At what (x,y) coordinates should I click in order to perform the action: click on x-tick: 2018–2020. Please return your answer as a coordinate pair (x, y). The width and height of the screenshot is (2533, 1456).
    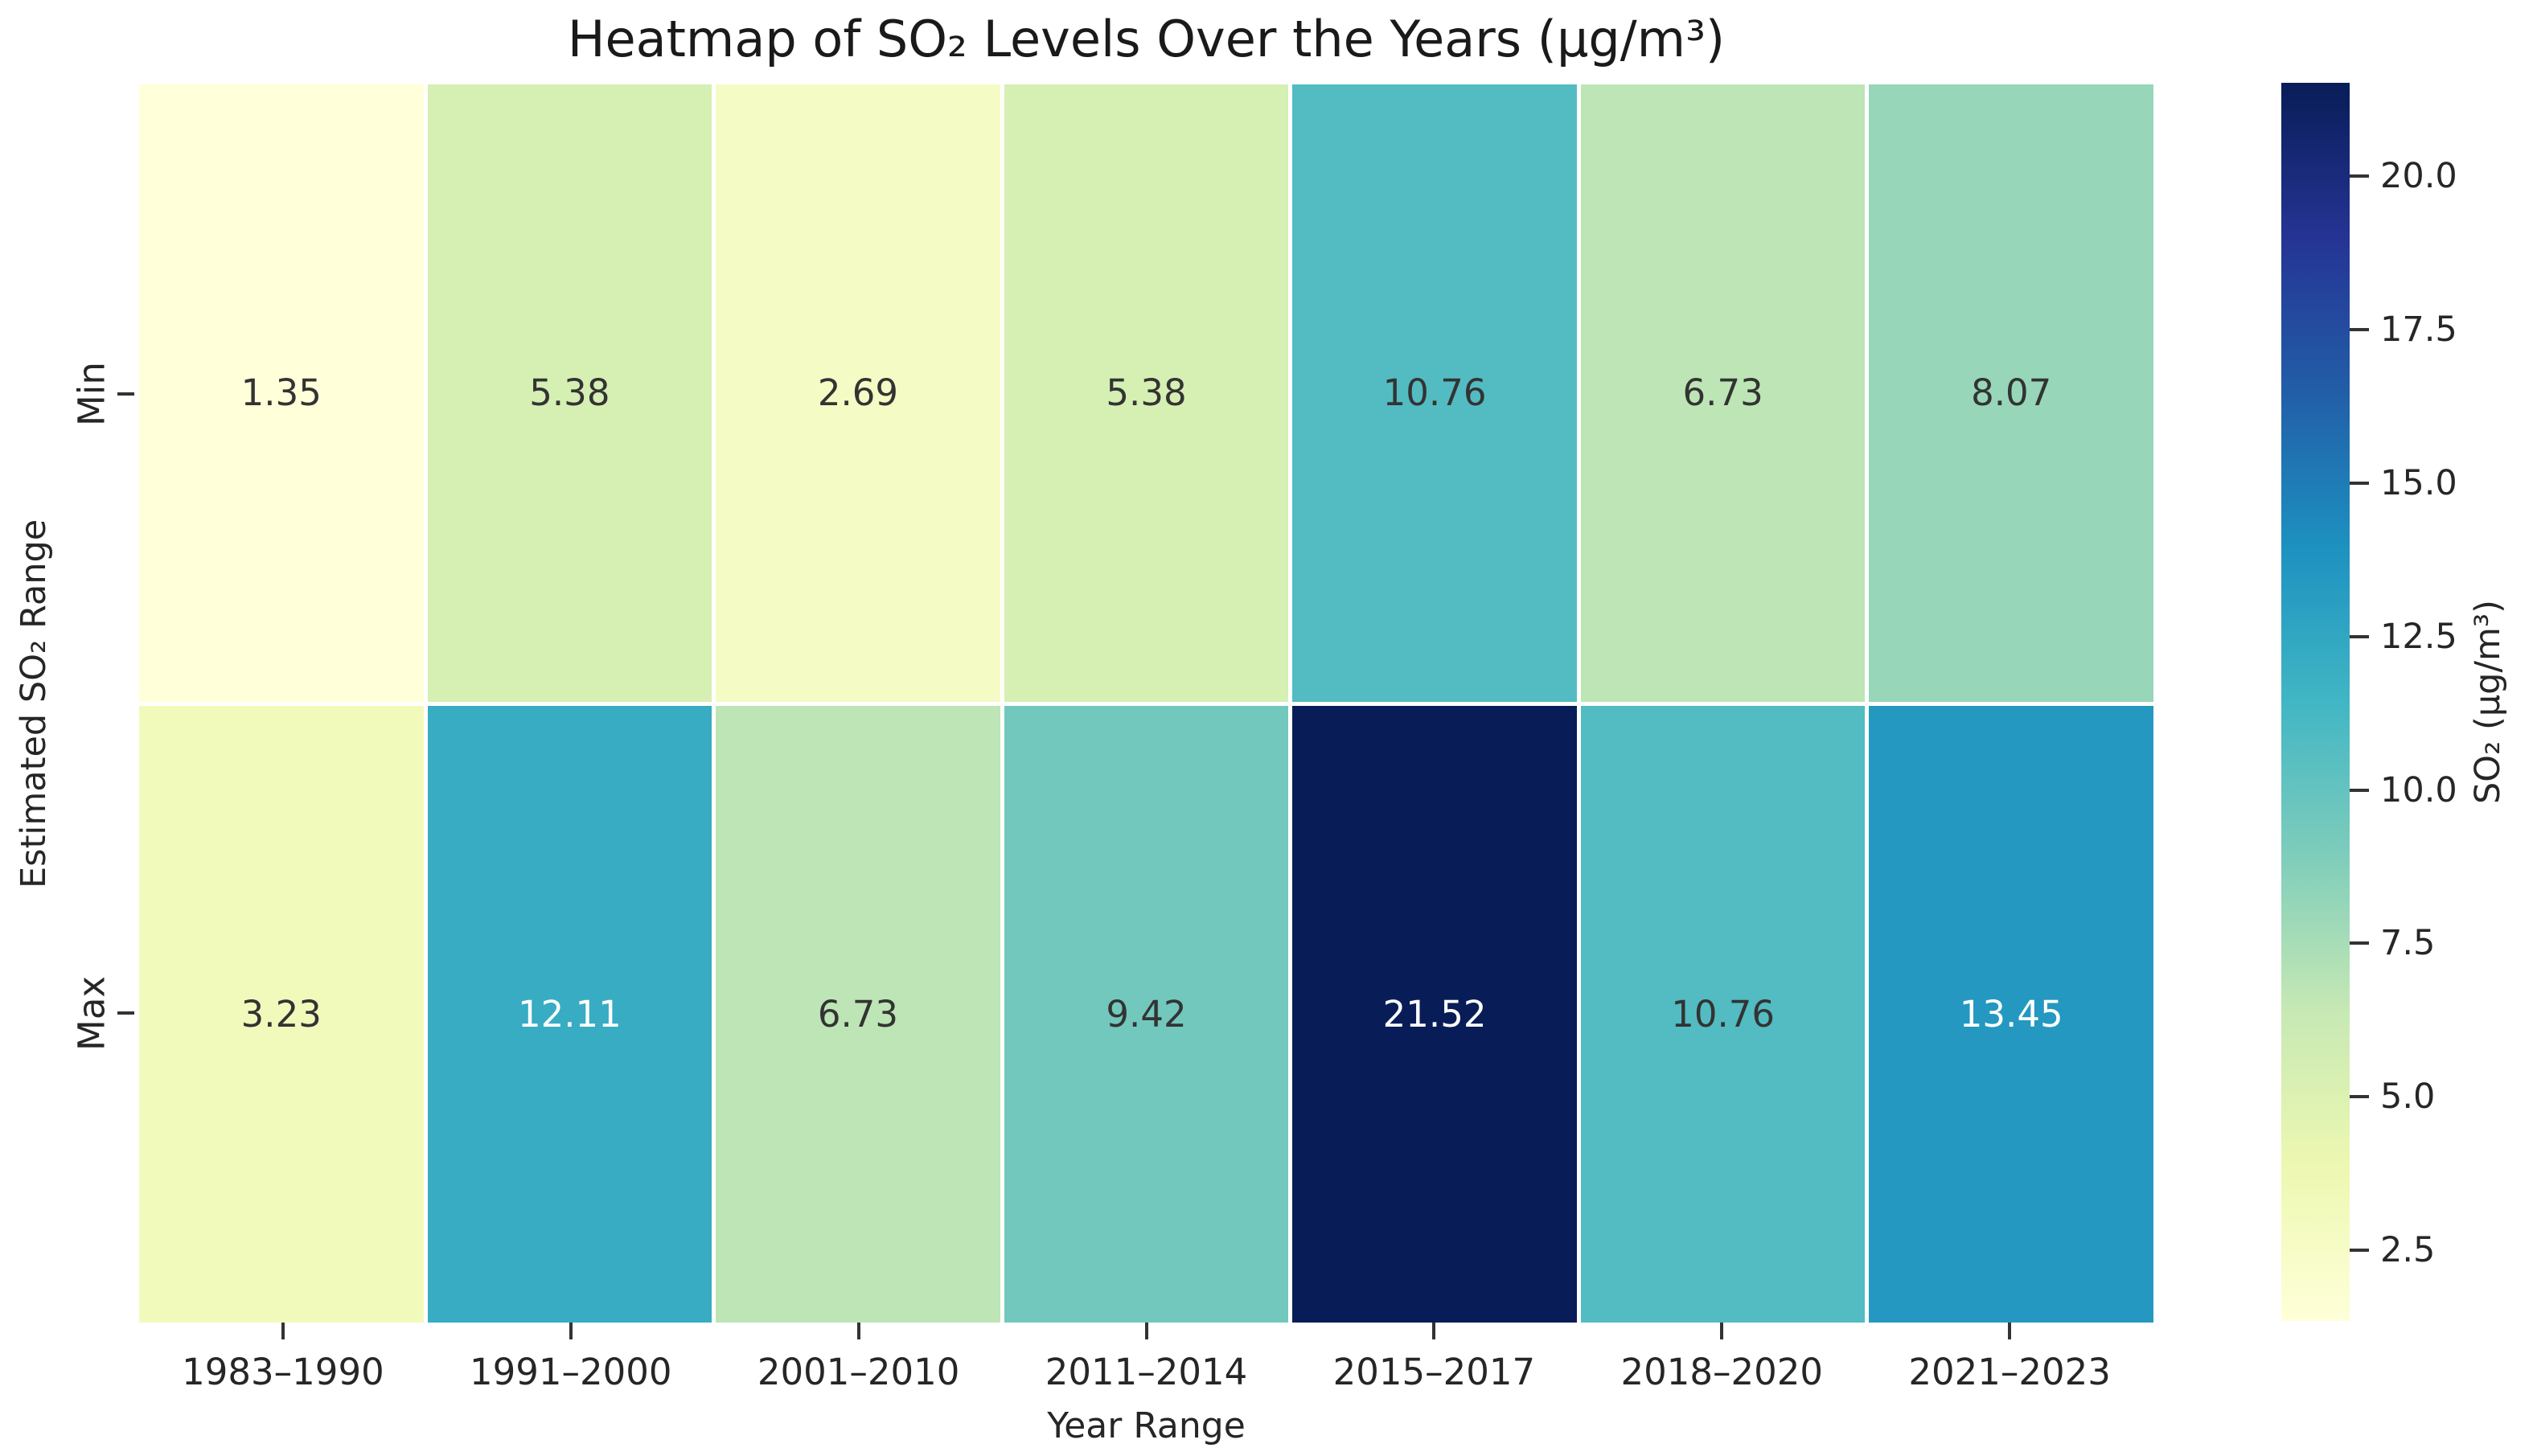
    Looking at the image, I should click on (1722, 1358).